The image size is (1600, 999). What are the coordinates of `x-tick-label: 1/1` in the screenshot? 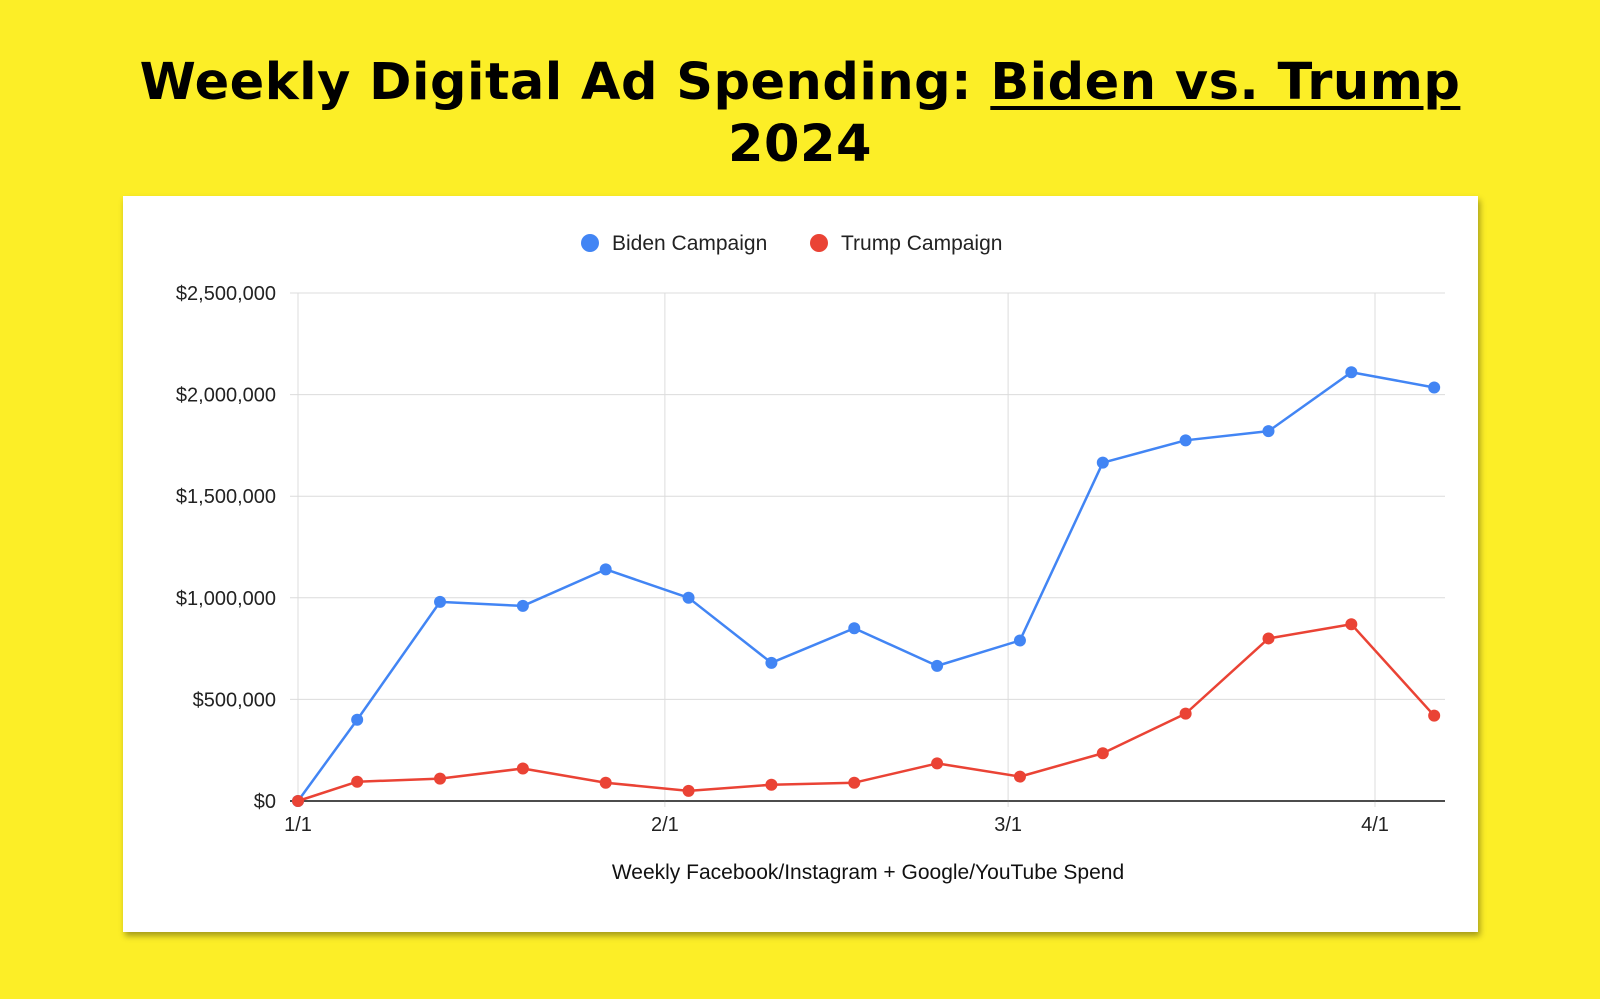 It's located at (298, 825).